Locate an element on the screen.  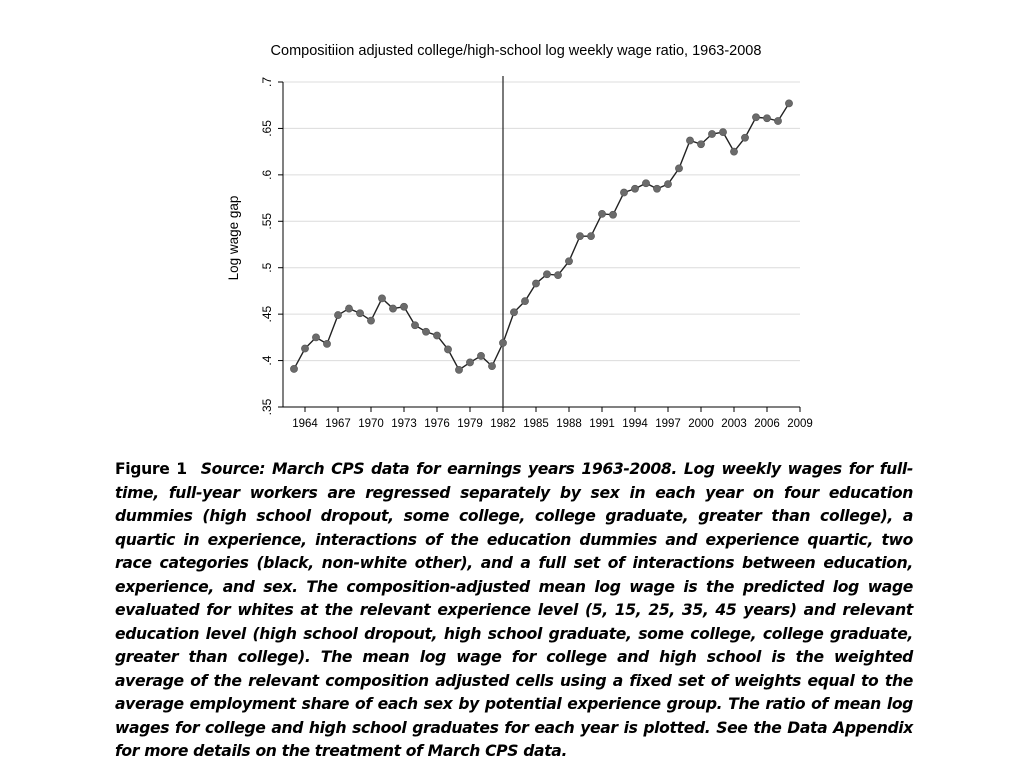
data-point-1994 is located at coordinates (635, 188).